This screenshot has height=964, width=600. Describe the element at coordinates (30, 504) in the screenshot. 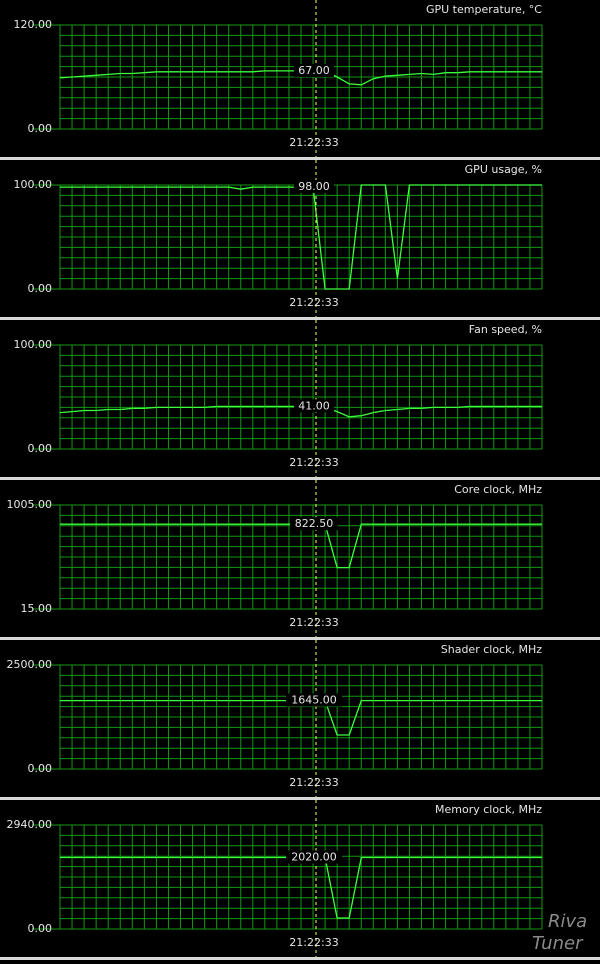

I see `y-tick-label: 1005.00` at that location.